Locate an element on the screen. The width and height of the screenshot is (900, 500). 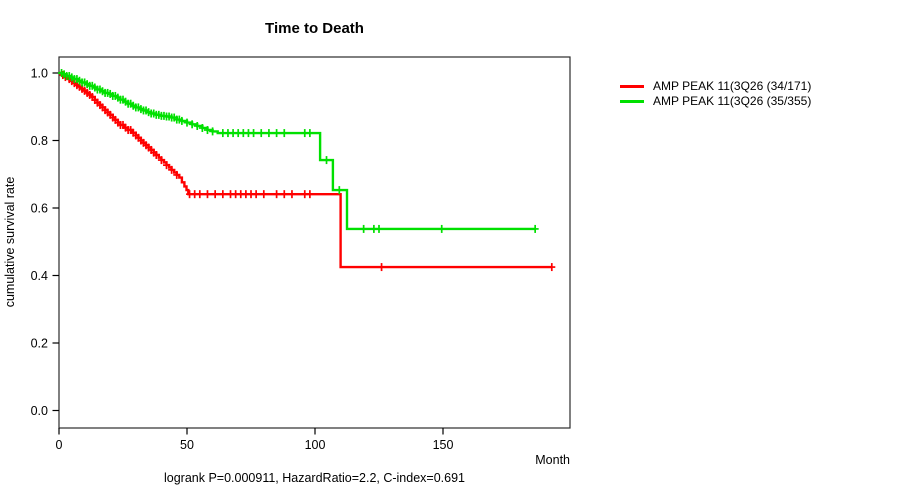
x-tick-label: 100 is located at coordinates (315, 445).